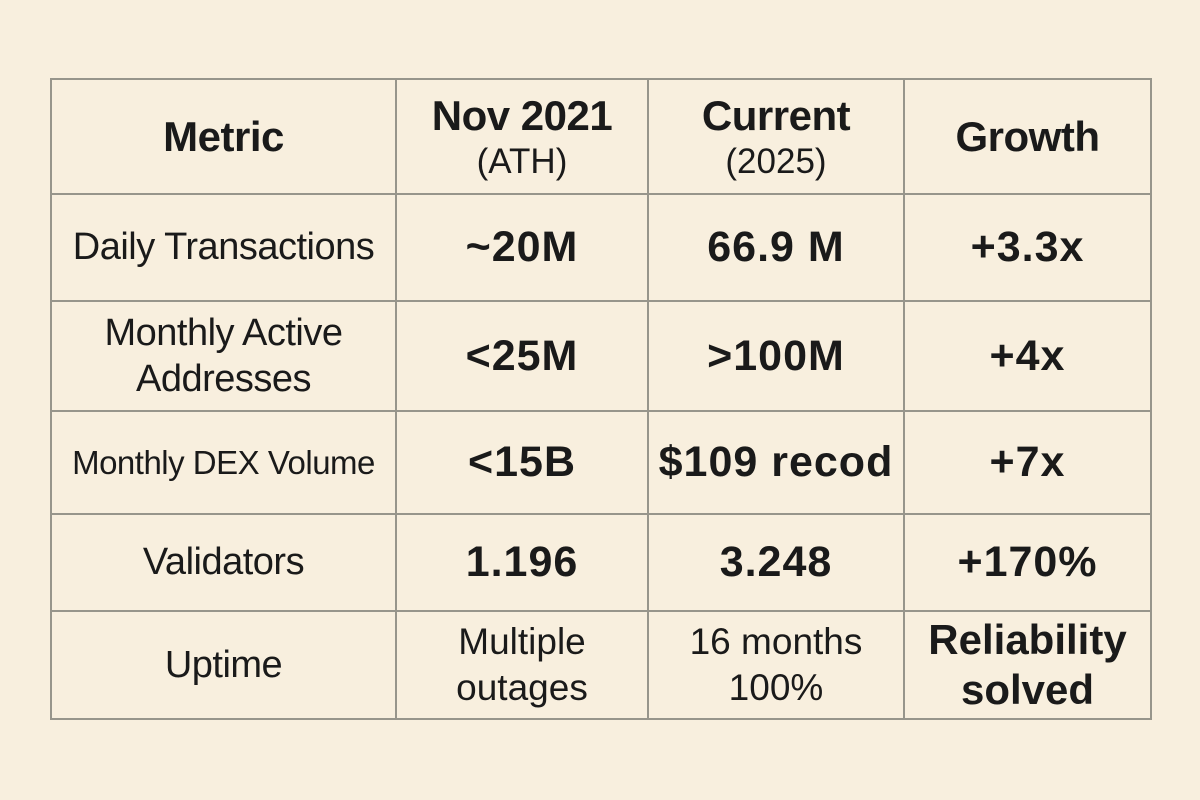 This screenshot has width=1200, height=800. What do you see at coordinates (776, 462) in the screenshot?
I see `cell-monthly-dex-volume-current: $109 recod` at bounding box center [776, 462].